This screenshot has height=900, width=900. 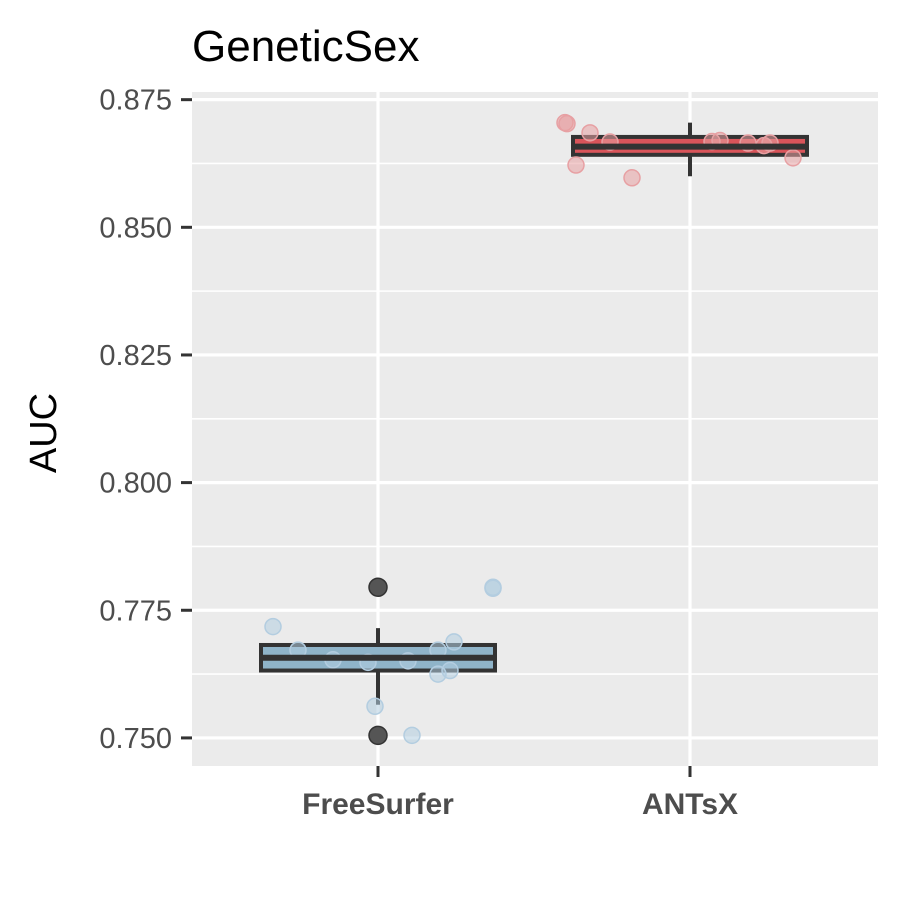 What do you see at coordinates (378, 804) in the screenshot?
I see `x-tick-label: FreeSurfer` at bounding box center [378, 804].